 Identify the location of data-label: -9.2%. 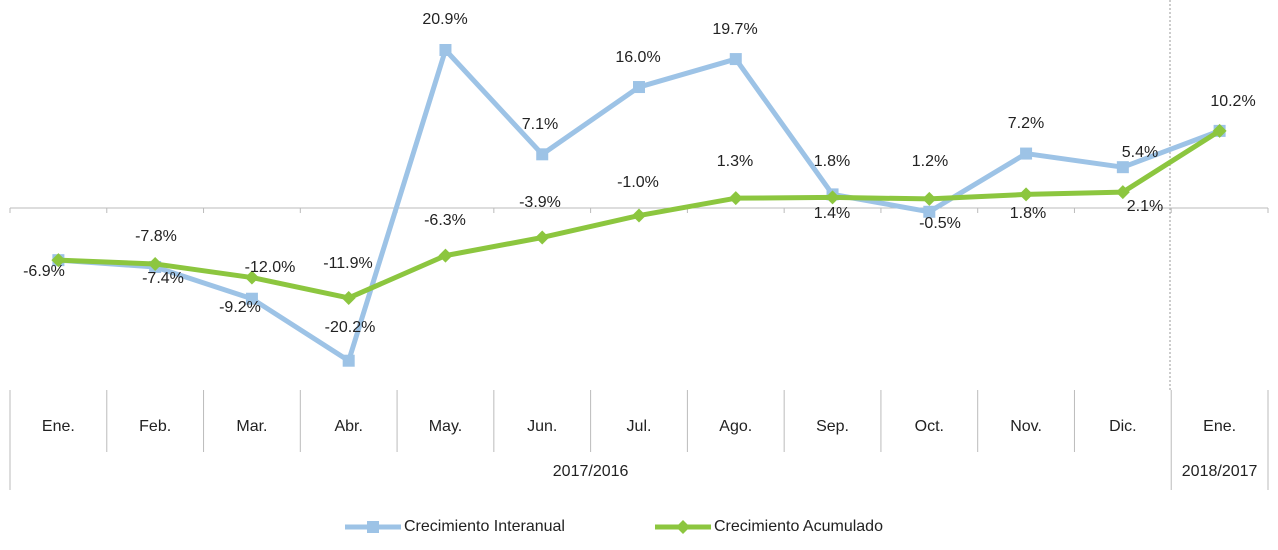
(240, 307).